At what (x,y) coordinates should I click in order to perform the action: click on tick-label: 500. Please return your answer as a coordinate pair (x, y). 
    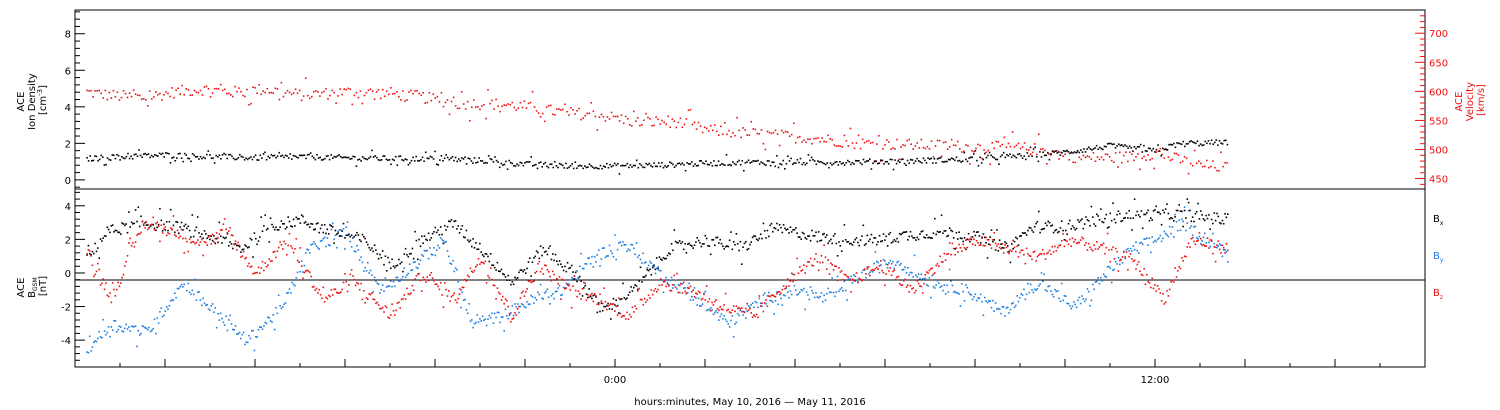
    Looking at the image, I should click on (1438, 150).